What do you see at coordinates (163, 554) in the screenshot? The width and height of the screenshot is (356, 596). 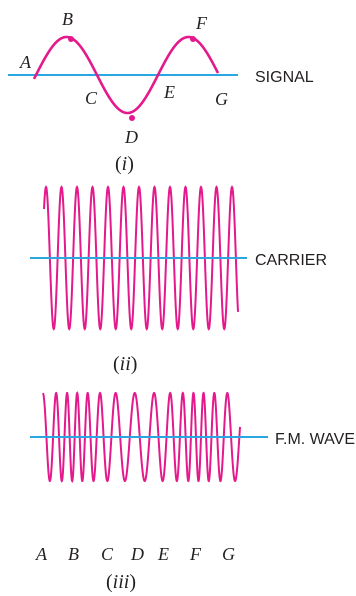 I see `fm-point-e: E` at bounding box center [163, 554].